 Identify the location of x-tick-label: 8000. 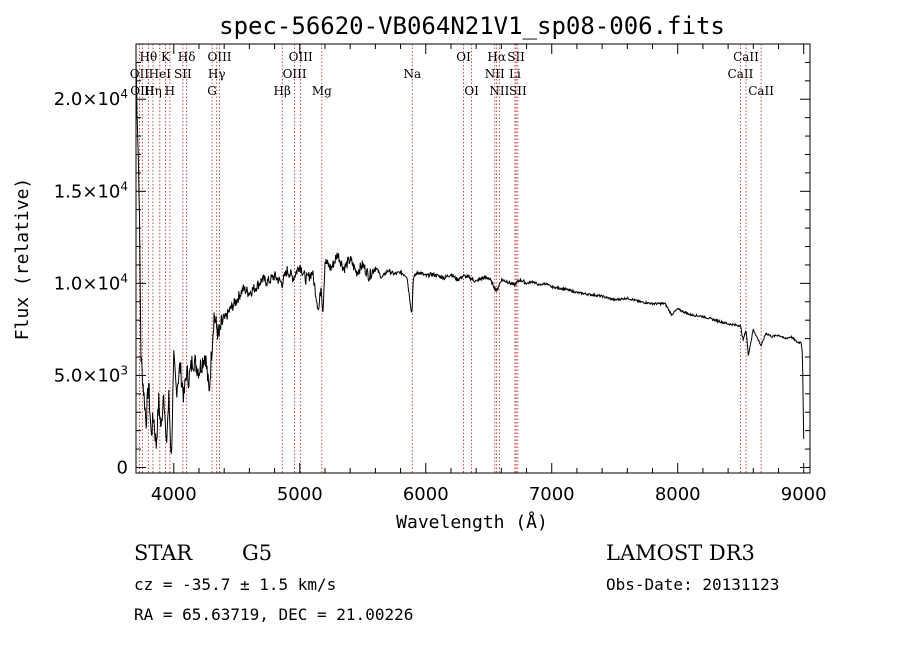
(678, 494).